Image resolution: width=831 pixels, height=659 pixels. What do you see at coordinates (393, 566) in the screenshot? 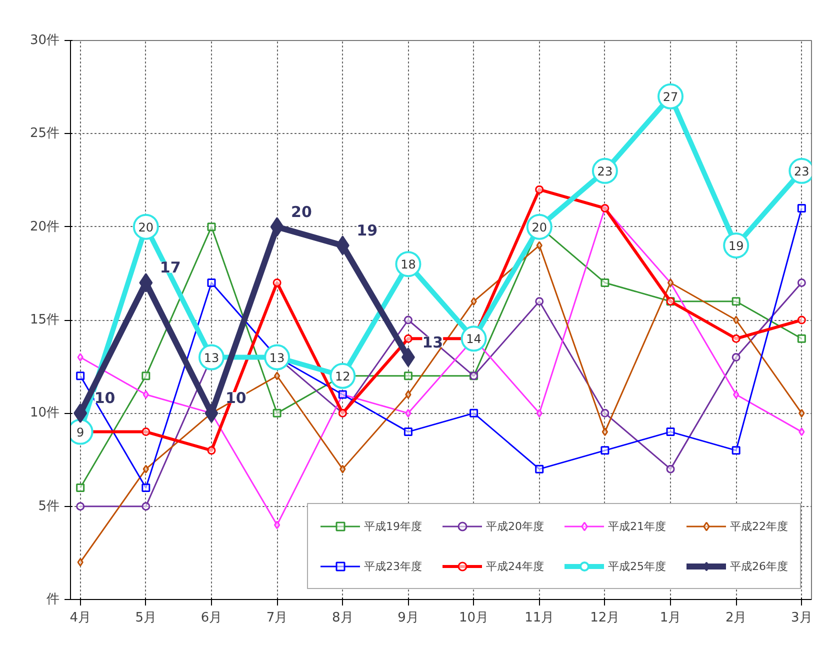
I see `legend-label: 平成23年度` at bounding box center [393, 566].